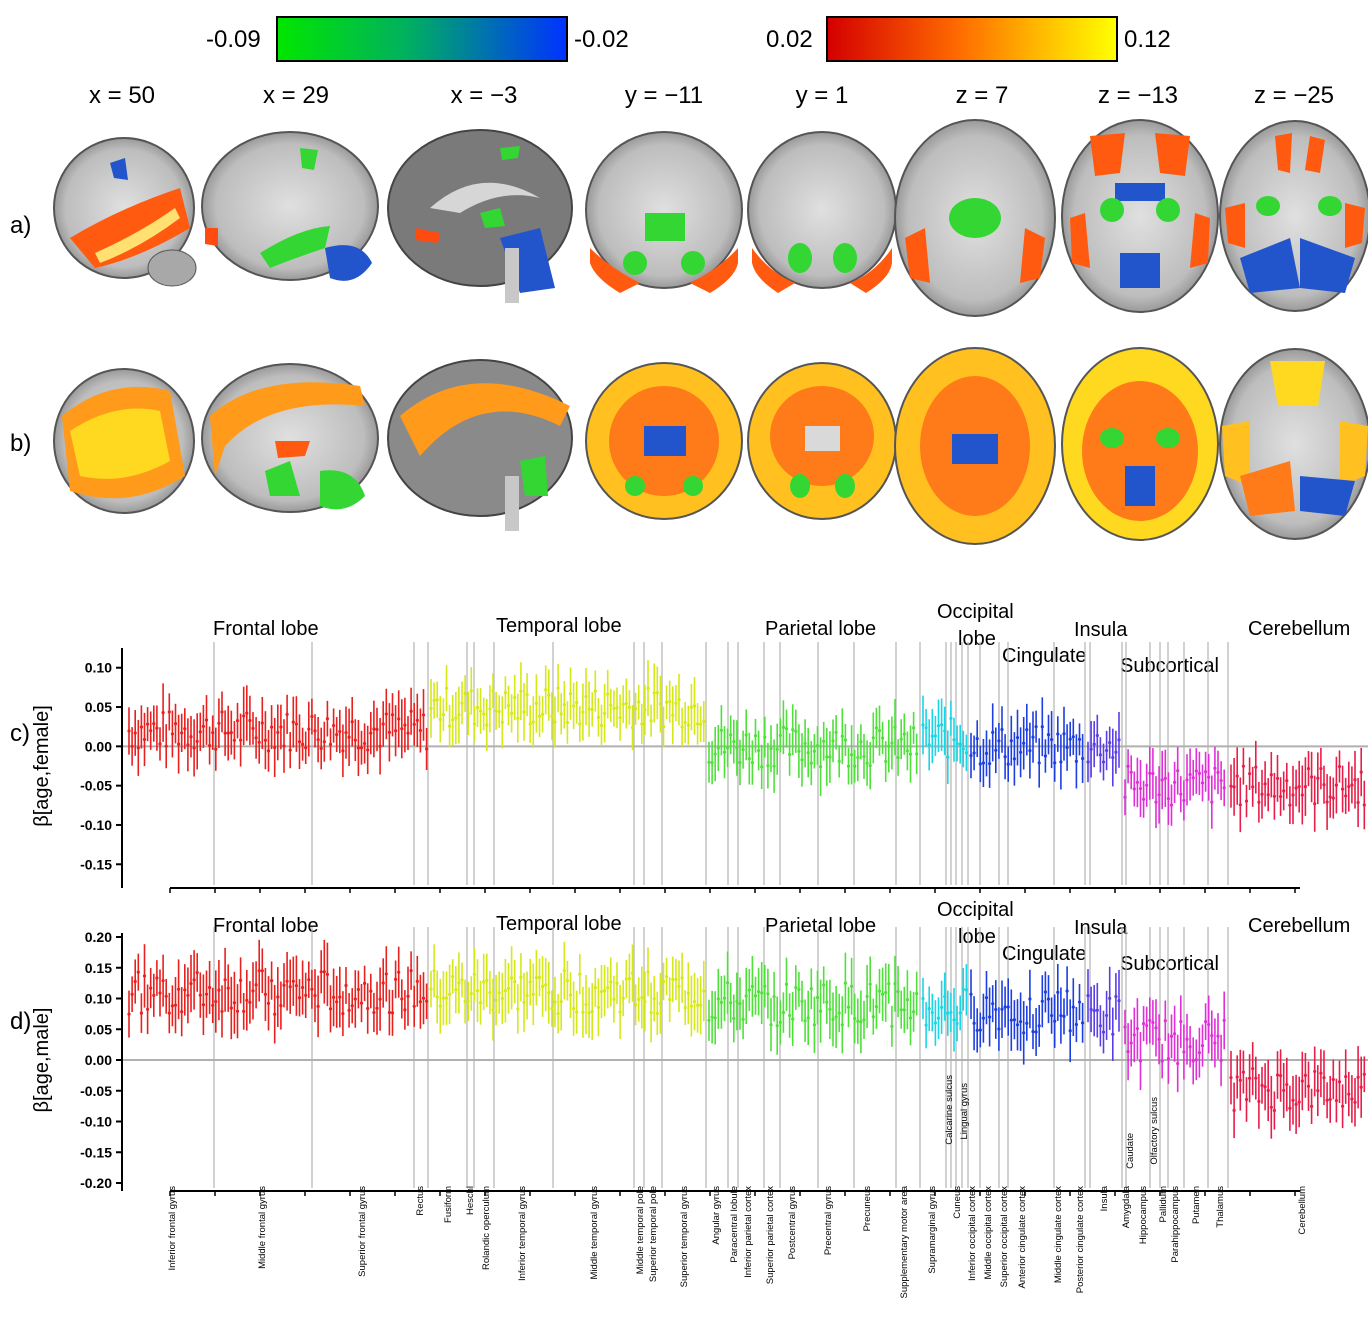 The height and width of the screenshot is (1320, 1368). Describe the element at coordinates (21, 443) in the screenshot. I see `row-label-b: b)` at that location.